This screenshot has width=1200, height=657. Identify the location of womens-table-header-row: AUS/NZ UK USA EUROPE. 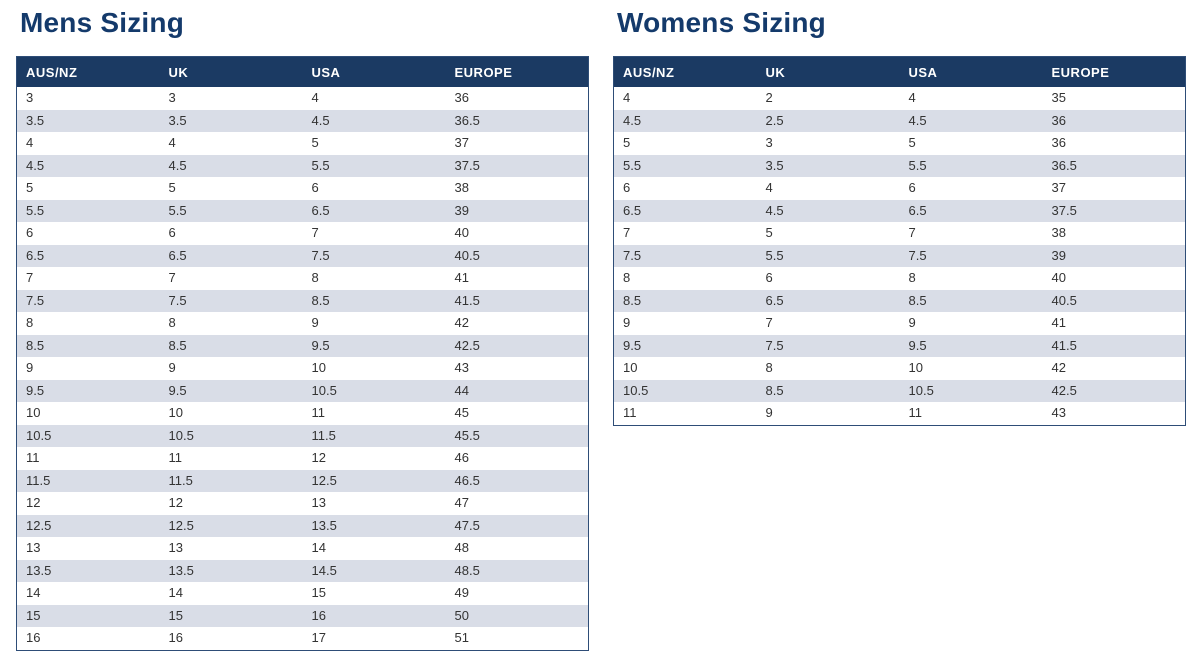
(899, 71).